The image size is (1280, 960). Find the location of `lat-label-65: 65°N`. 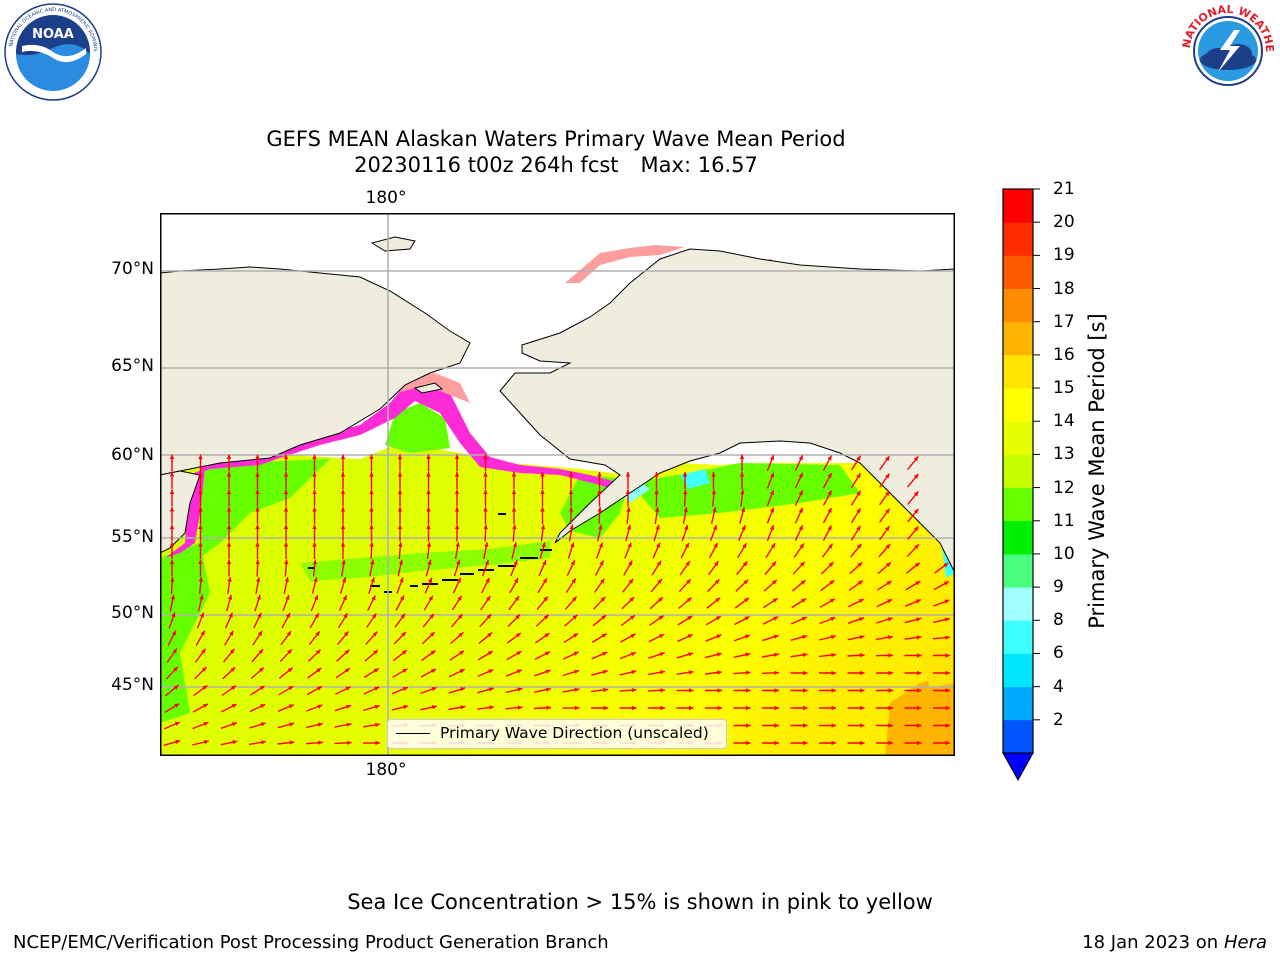

lat-label-65: 65°N is located at coordinates (132, 366).